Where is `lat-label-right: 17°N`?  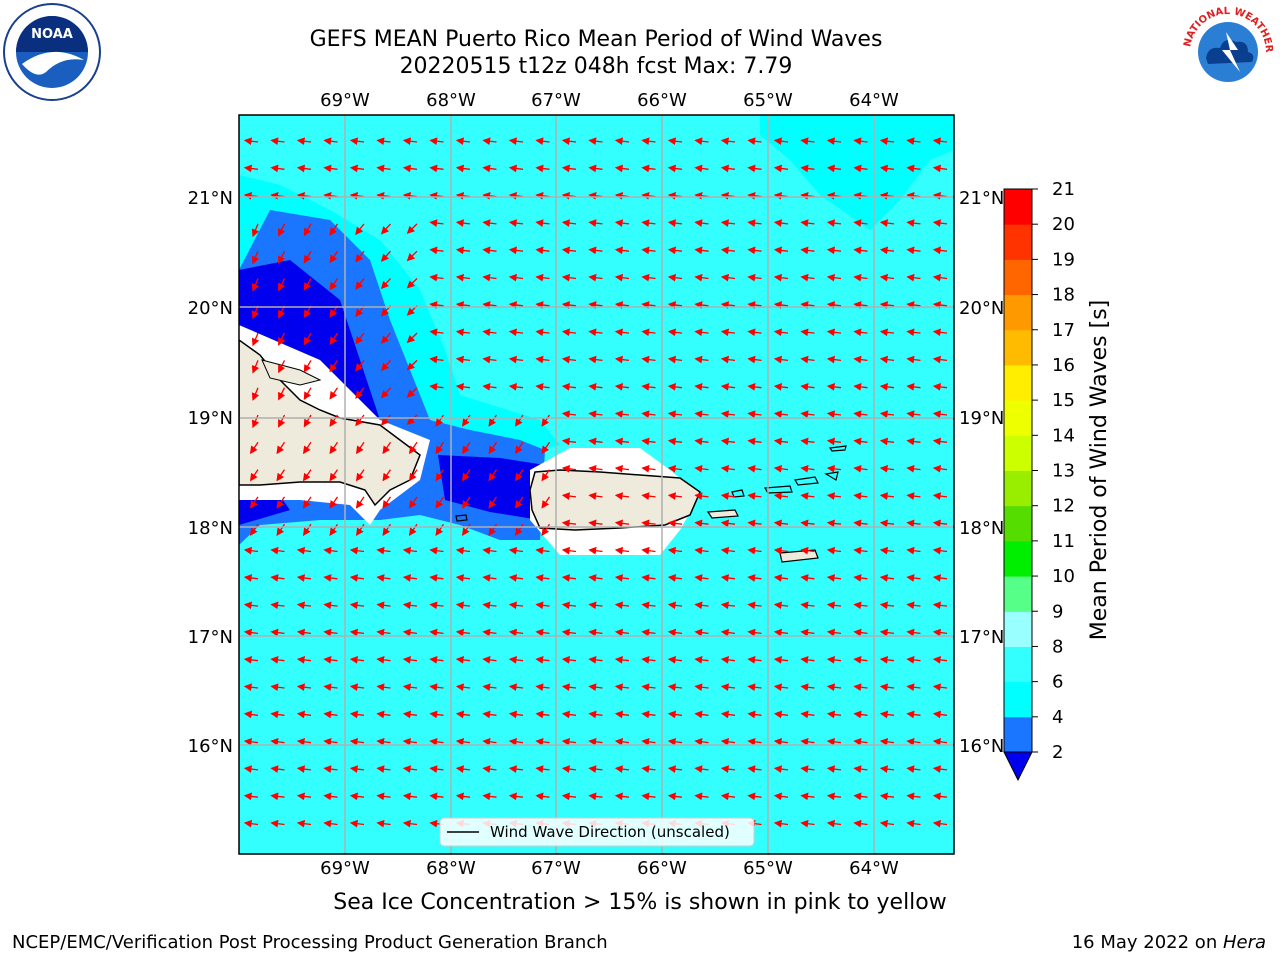
lat-label-right: 17°N is located at coordinates (981, 637).